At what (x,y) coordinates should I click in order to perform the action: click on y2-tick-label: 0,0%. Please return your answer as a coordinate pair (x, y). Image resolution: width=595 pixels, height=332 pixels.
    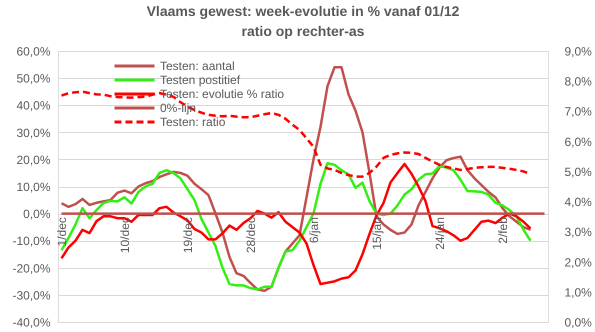
    Looking at the image, I should click on (578, 323).